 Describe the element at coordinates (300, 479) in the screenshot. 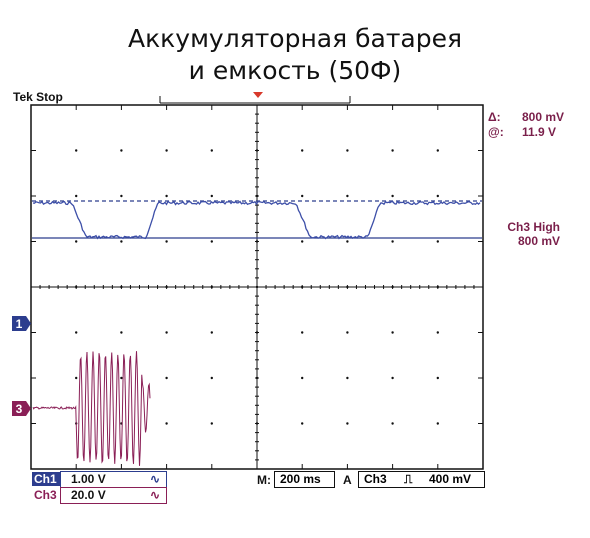

I see `timebase-value: 200 ms` at that location.